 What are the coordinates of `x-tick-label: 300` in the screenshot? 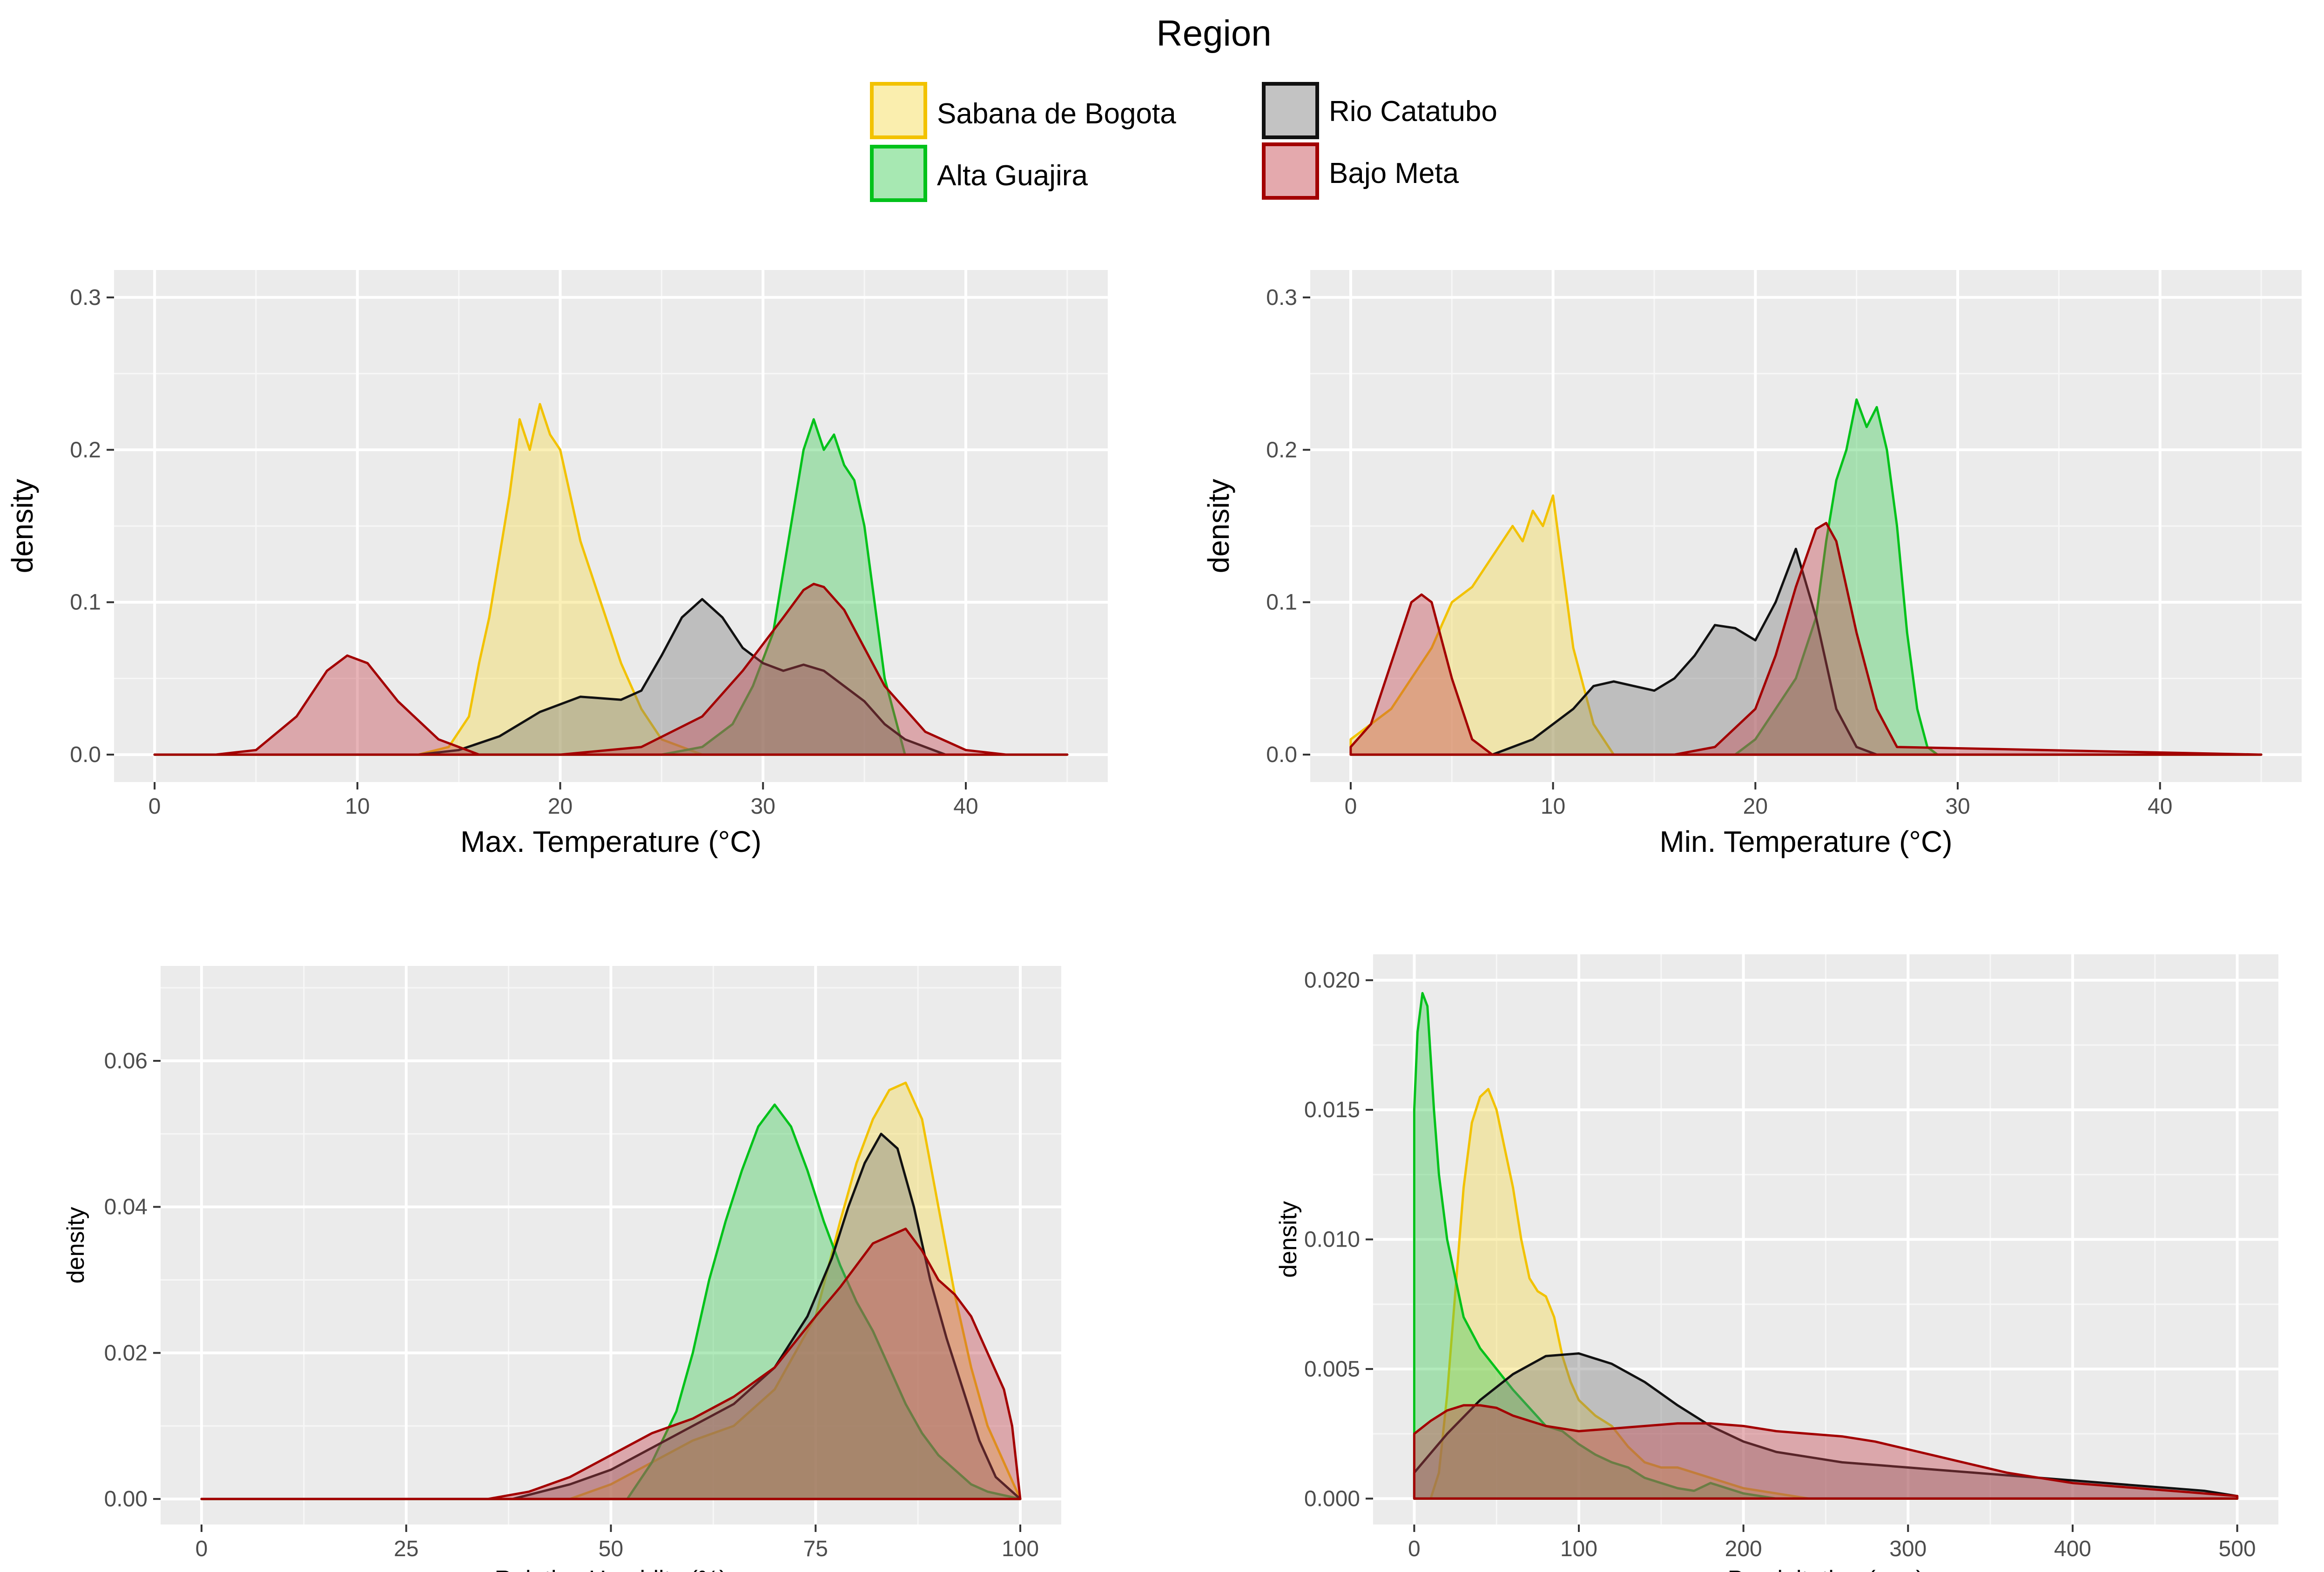 It's located at (1908, 1549).